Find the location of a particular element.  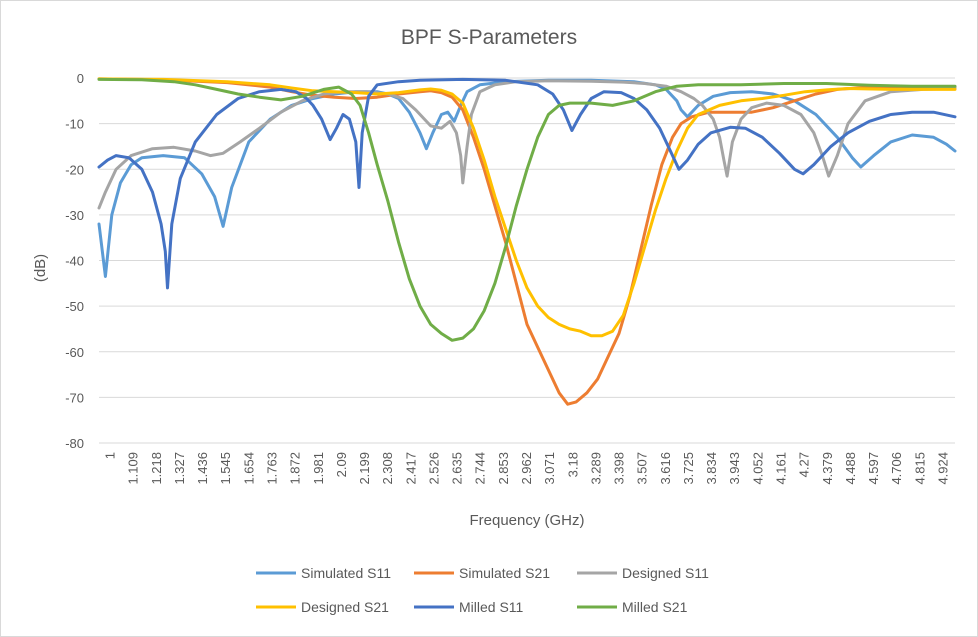

x-tick-label: 3.18 is located at coordinates (572, 464).